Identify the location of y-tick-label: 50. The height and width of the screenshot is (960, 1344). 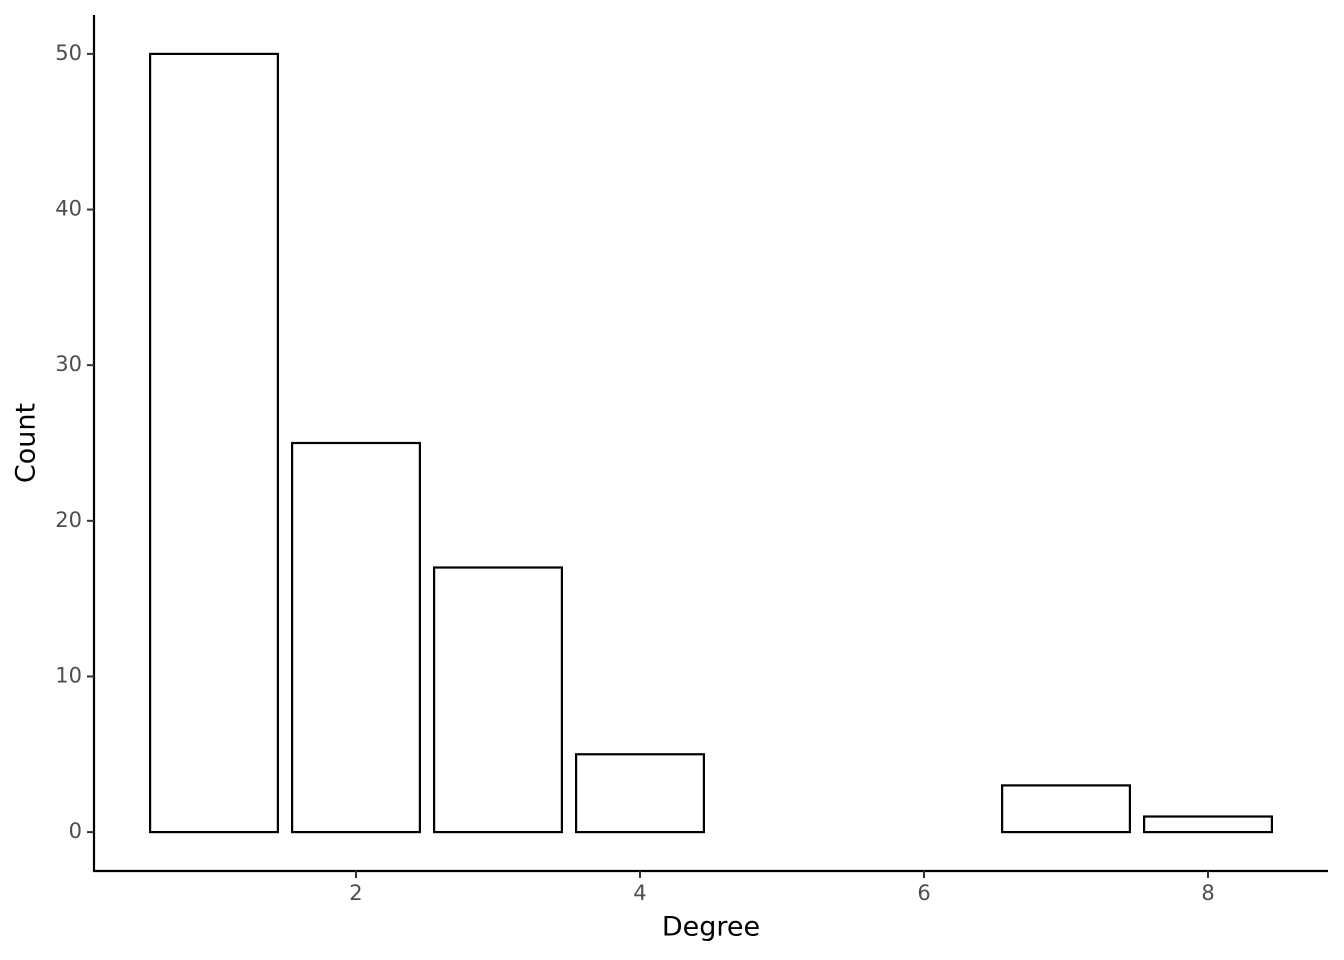
(68, 53).